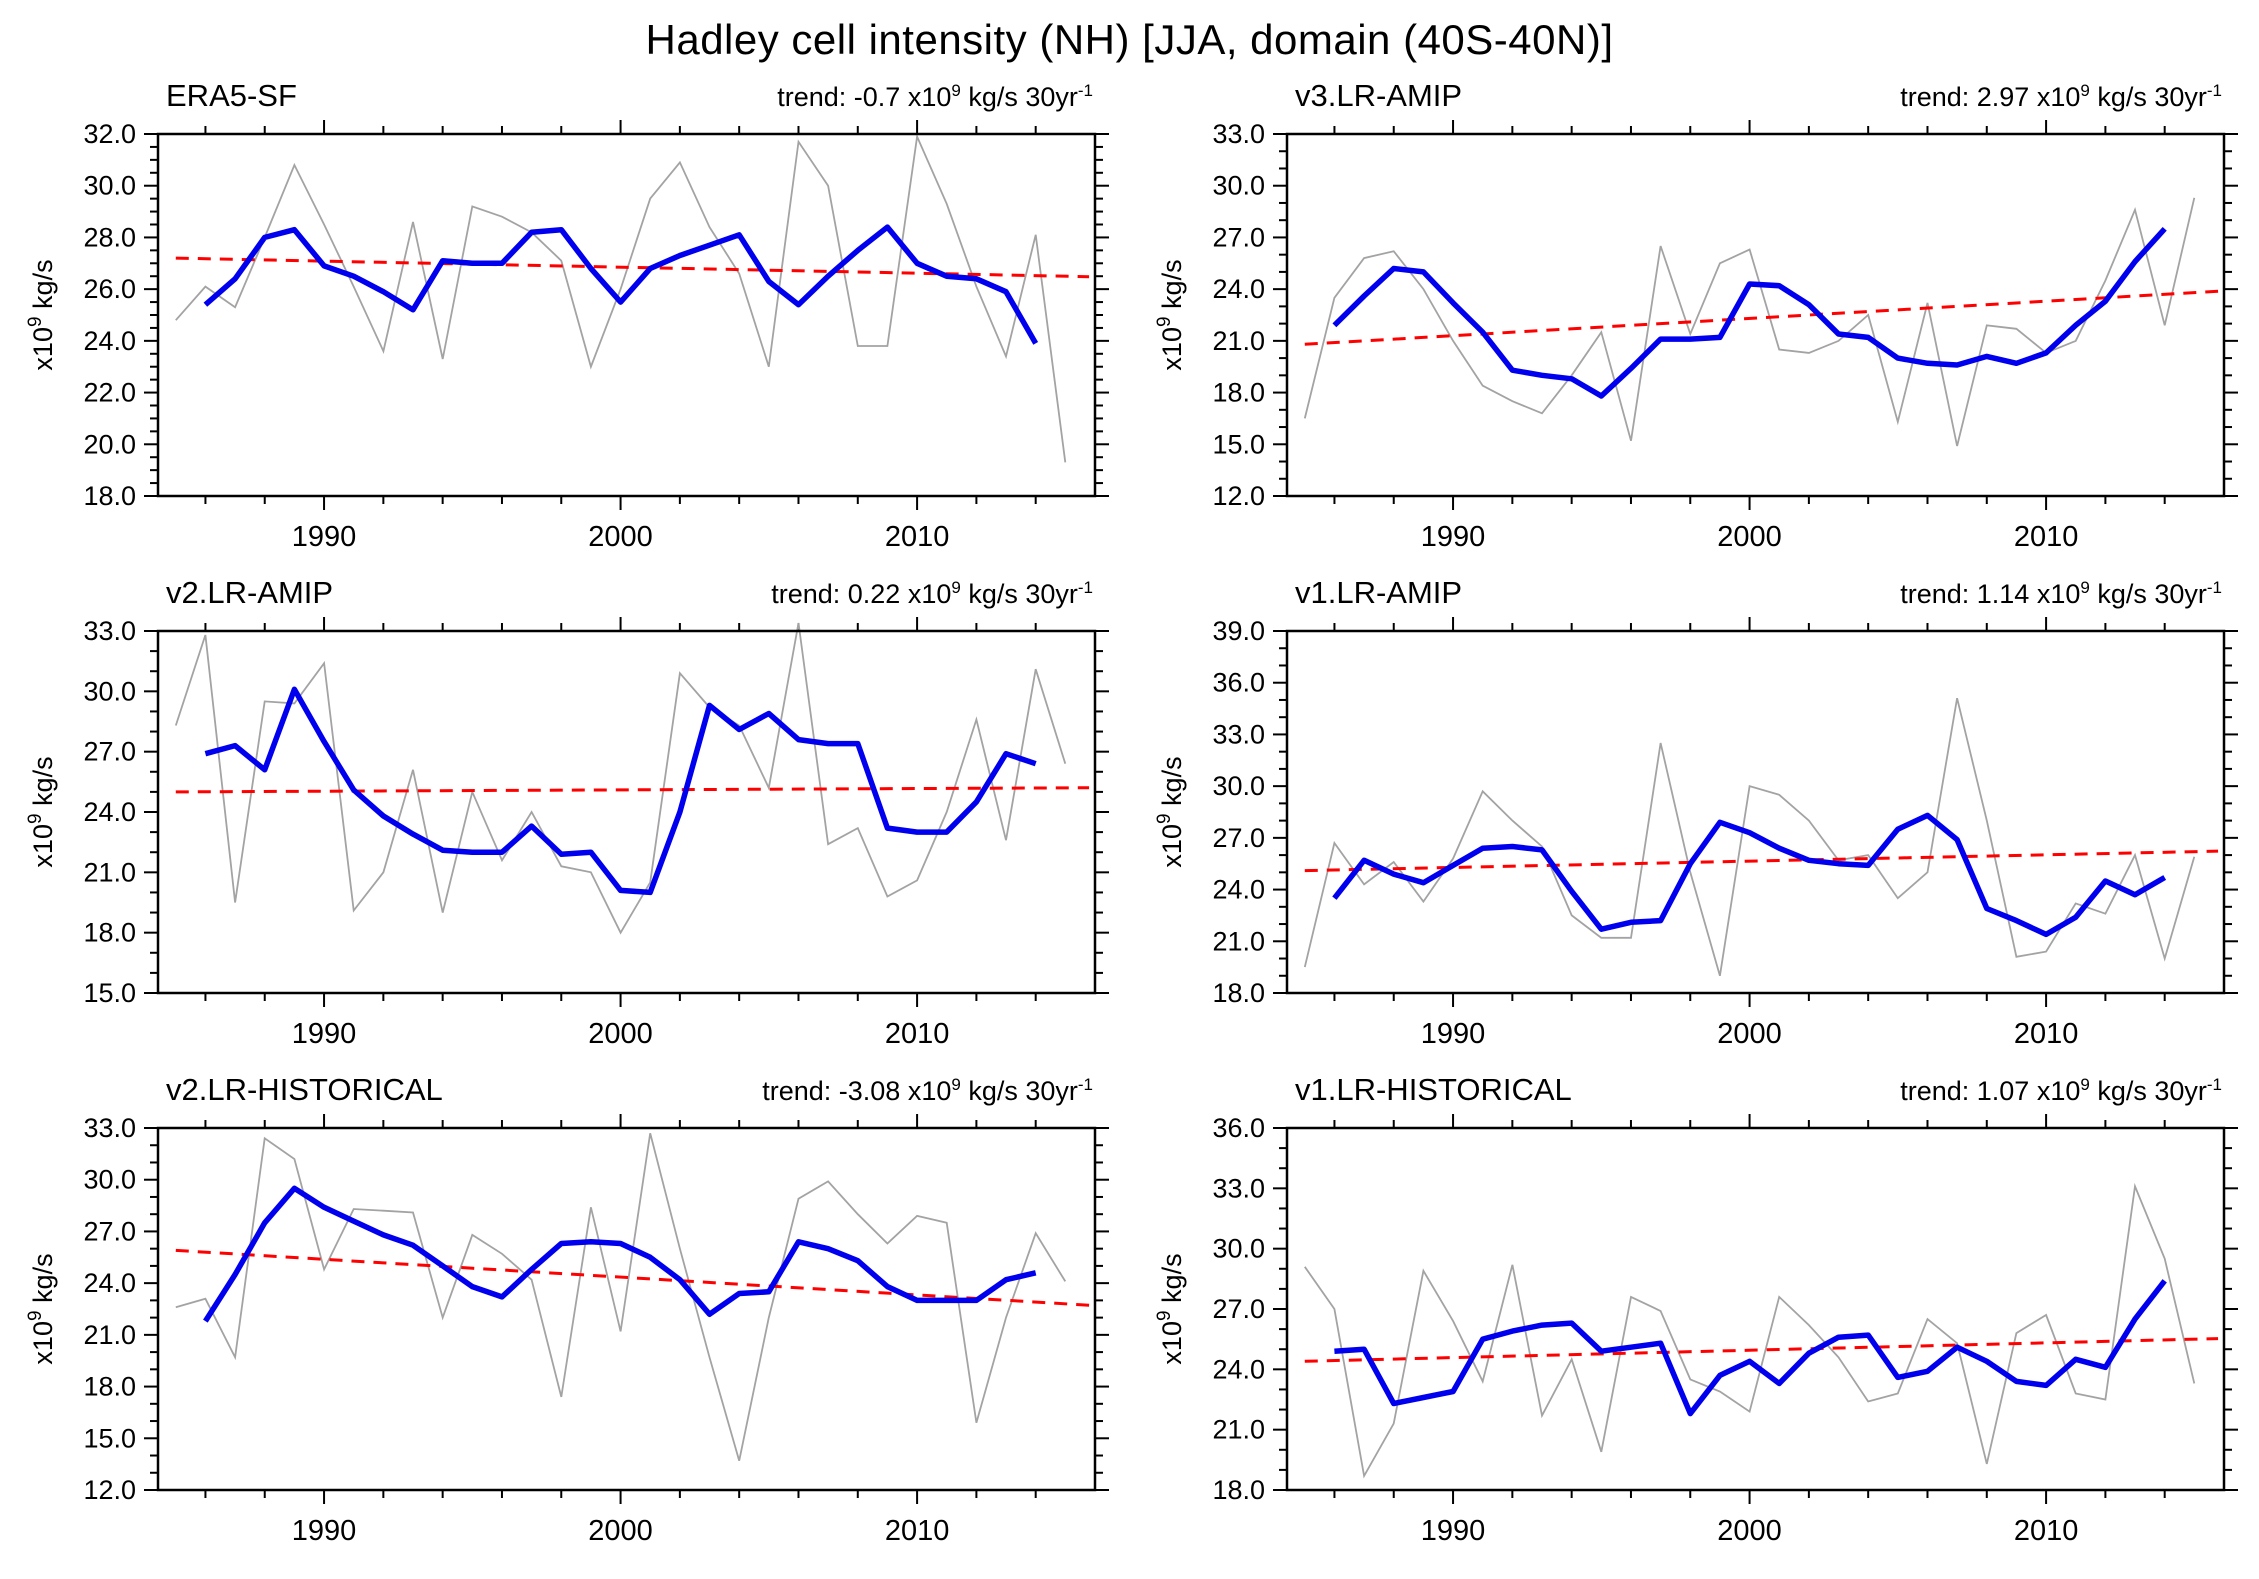 Image resolution: width=2259 pixels, height=1579 pixels. What do you see at coordinates (109, 444) in the screenshot?
I see `y-tick-label: 20.0` at bounding box center [109, 444].